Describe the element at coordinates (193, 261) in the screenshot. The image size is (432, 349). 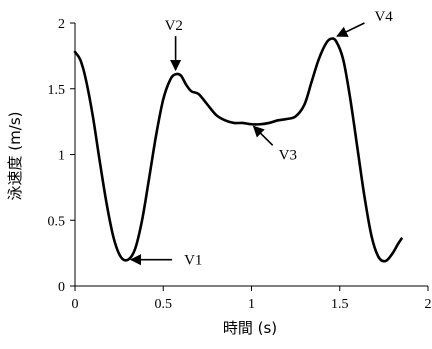
I see `annotation-label-v1: V1` at that location.